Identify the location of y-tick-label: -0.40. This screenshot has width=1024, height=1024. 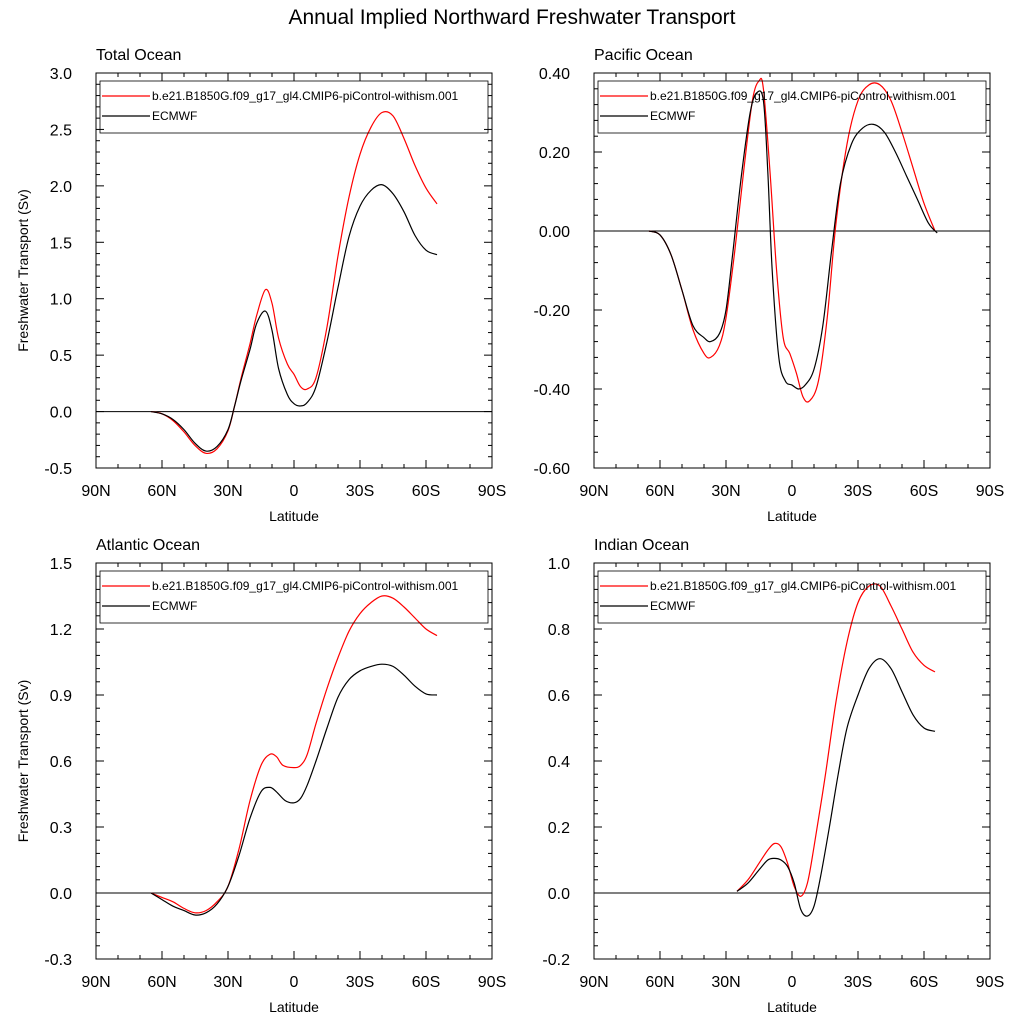
(552, 390).